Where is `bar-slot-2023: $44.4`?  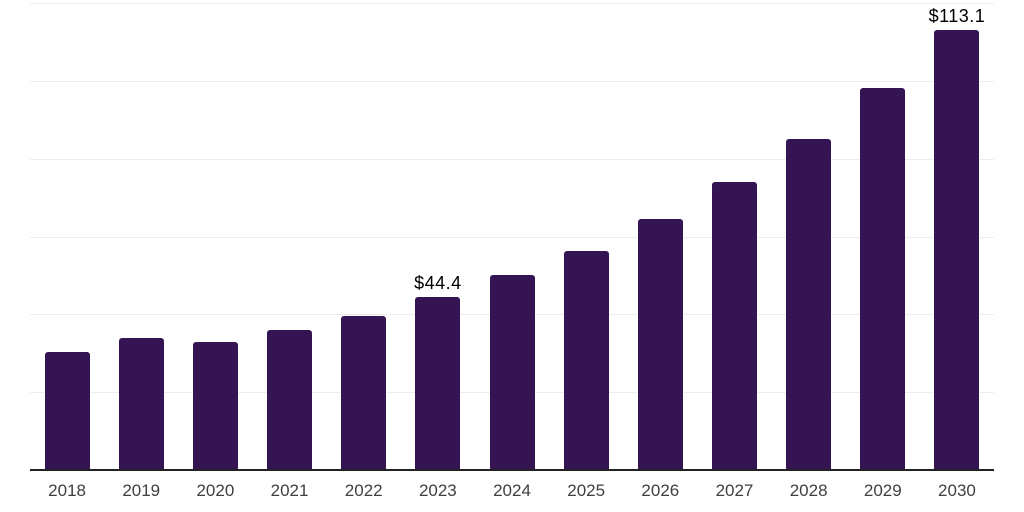 bar-slot-2023: $44.4 is located at coordinates (438, 236).